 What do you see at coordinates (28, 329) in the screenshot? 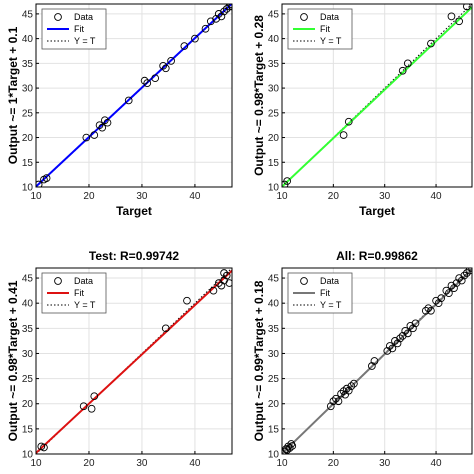
I see `y-tick-label: 35` at bounding box center [28, 329].